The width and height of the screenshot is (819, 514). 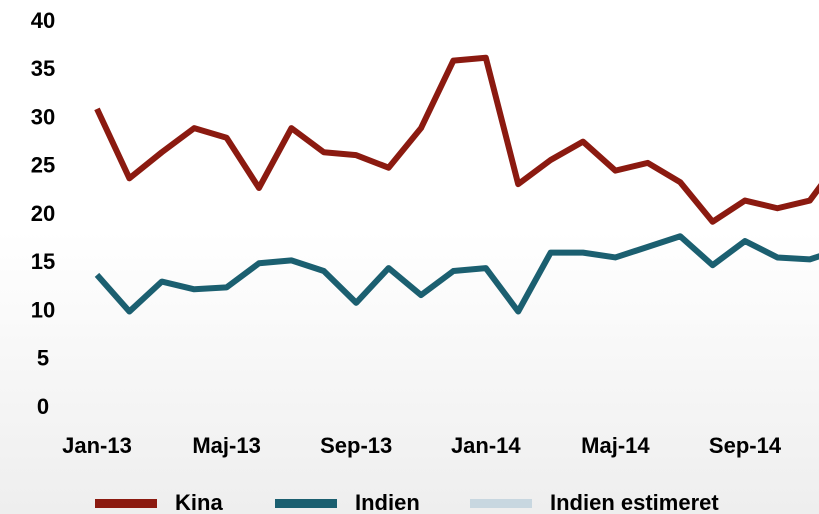 I want to click on series-line, so click(x=456, y=274).